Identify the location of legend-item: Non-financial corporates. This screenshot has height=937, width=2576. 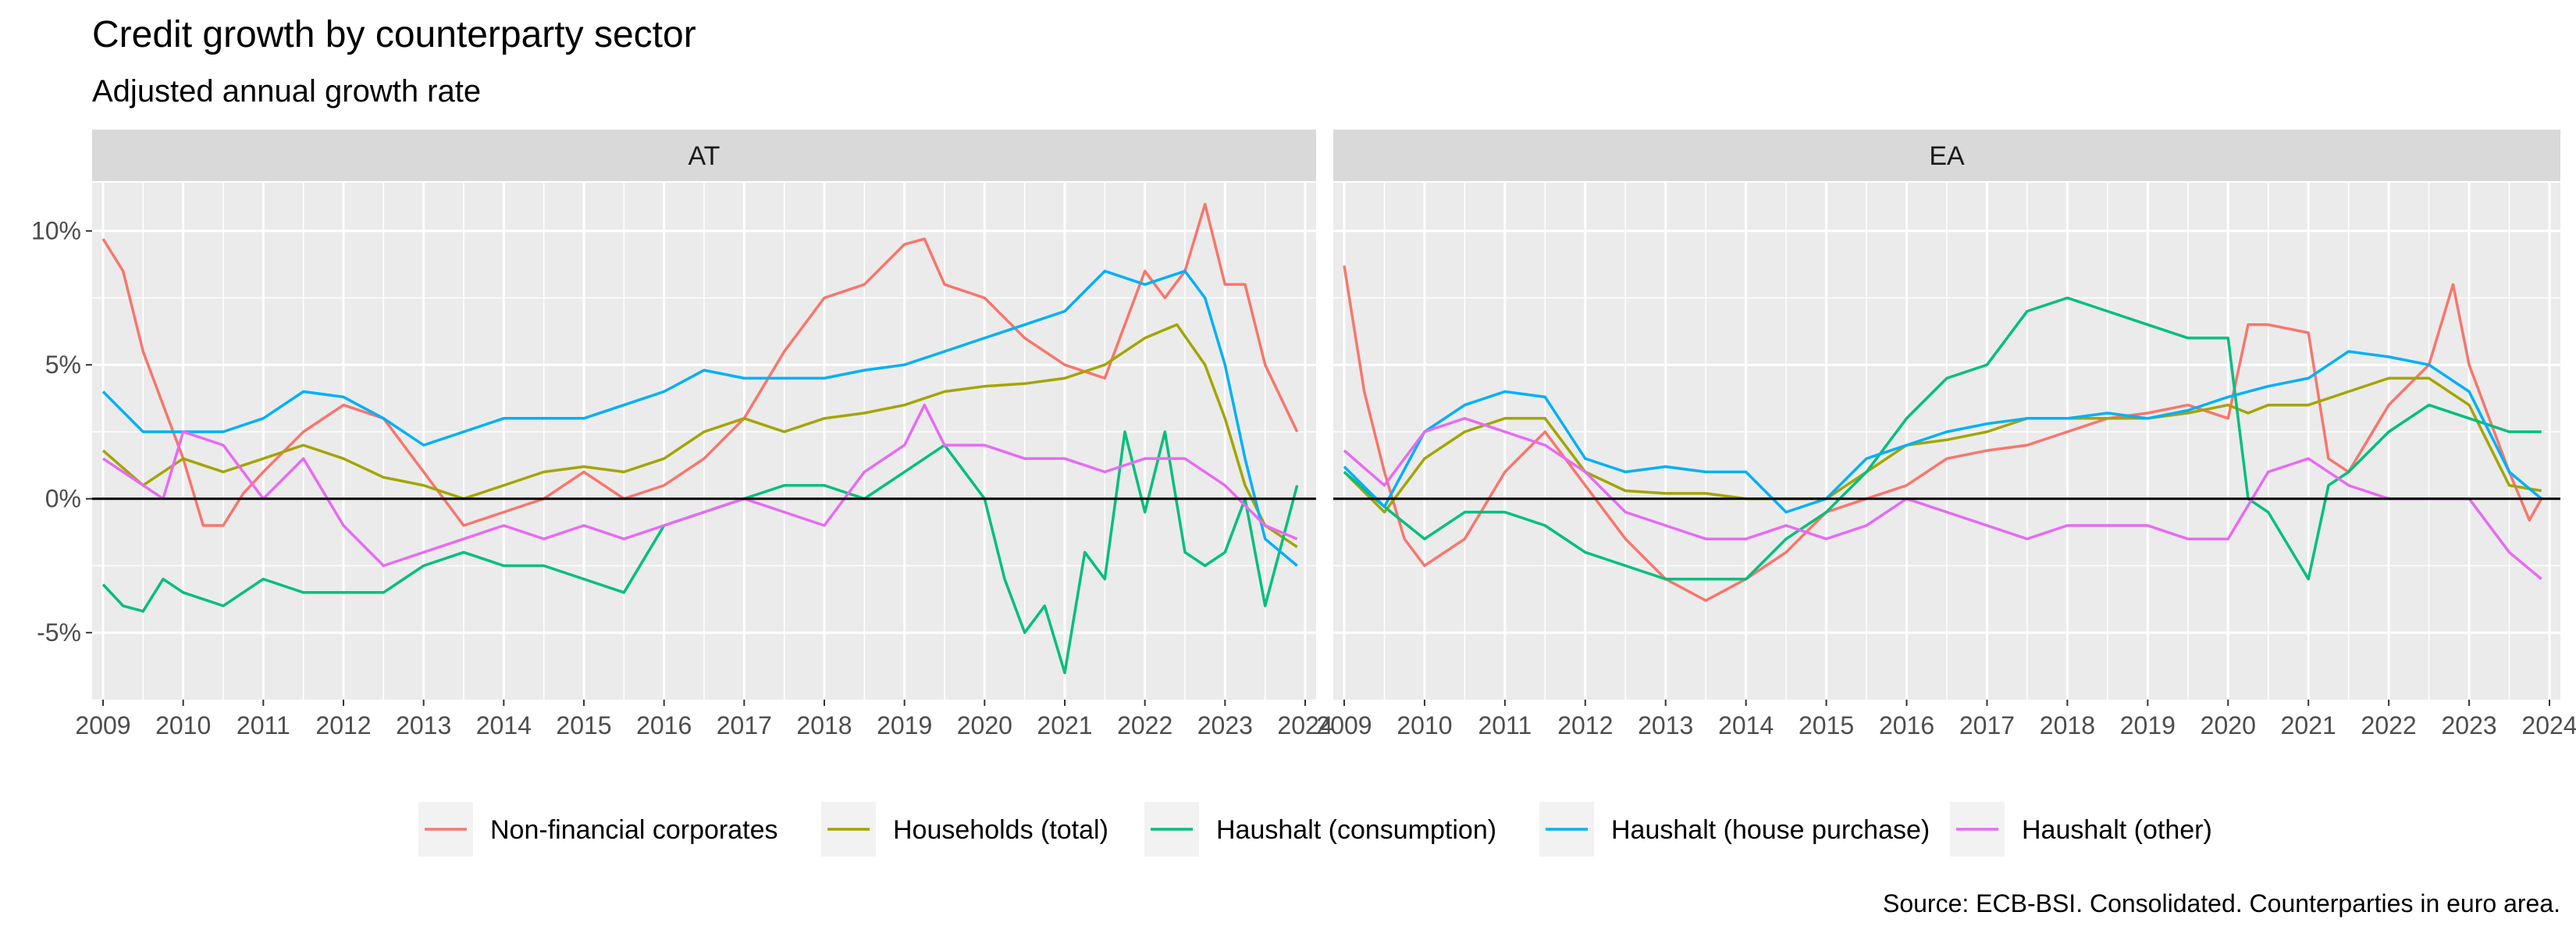
(598, 829).